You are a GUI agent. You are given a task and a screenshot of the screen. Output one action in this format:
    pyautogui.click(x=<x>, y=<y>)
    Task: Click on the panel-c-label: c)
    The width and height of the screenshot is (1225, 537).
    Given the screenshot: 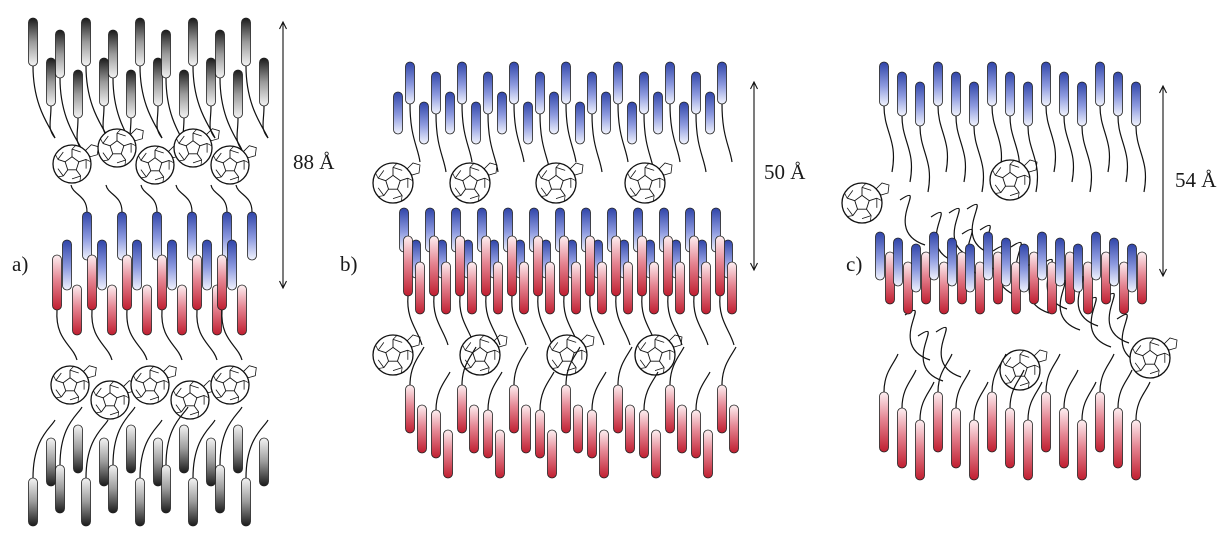 What is the action you would take?
    pyautogui.click(x=854, y=264)
    